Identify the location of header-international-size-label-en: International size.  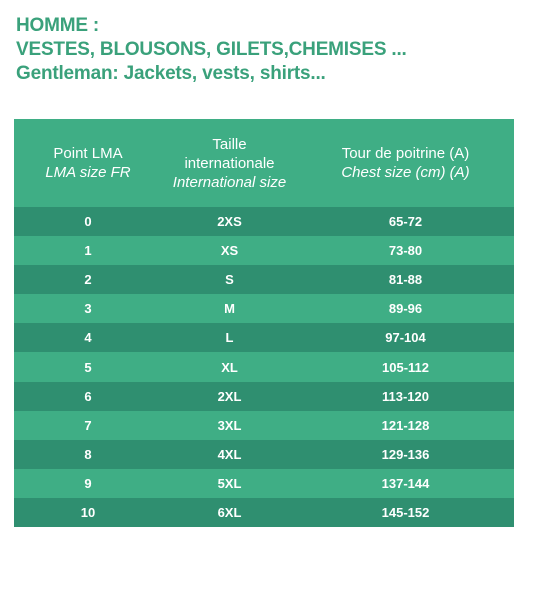
(229, 182).